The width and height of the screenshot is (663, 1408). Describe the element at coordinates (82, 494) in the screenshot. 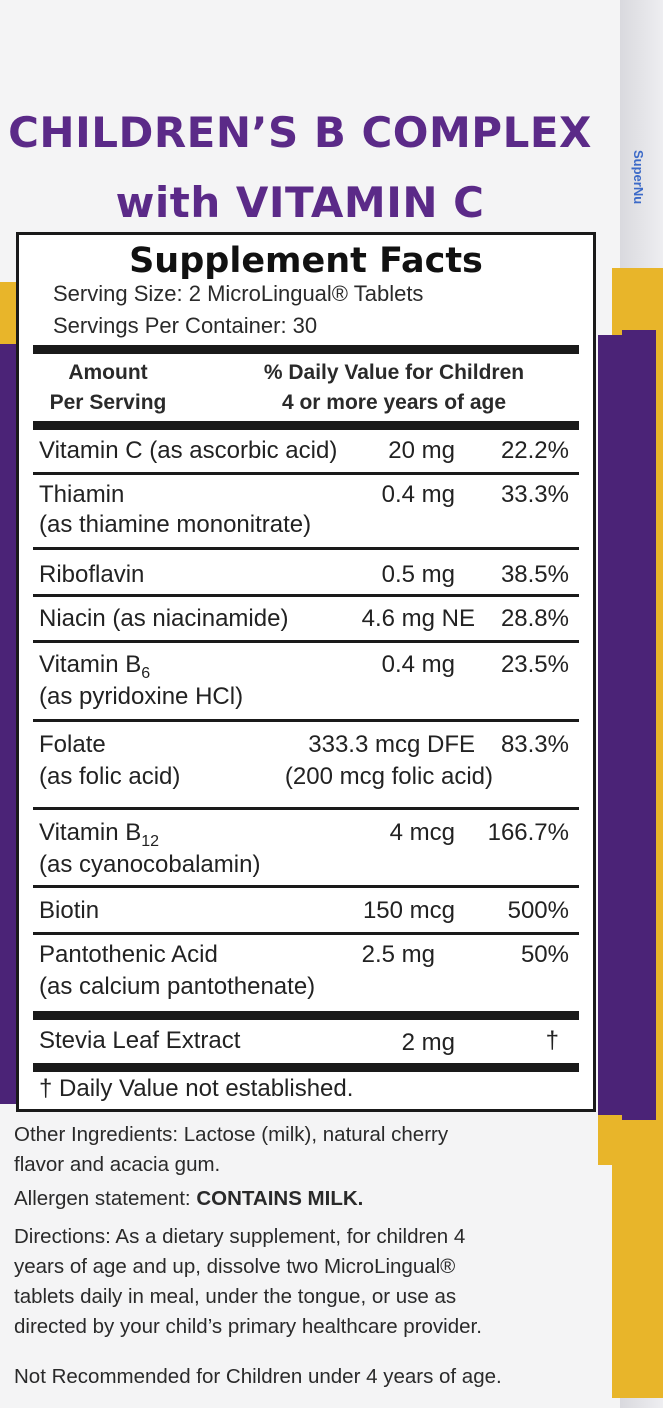

I see `nutrient-name: Thiamin` at that location.